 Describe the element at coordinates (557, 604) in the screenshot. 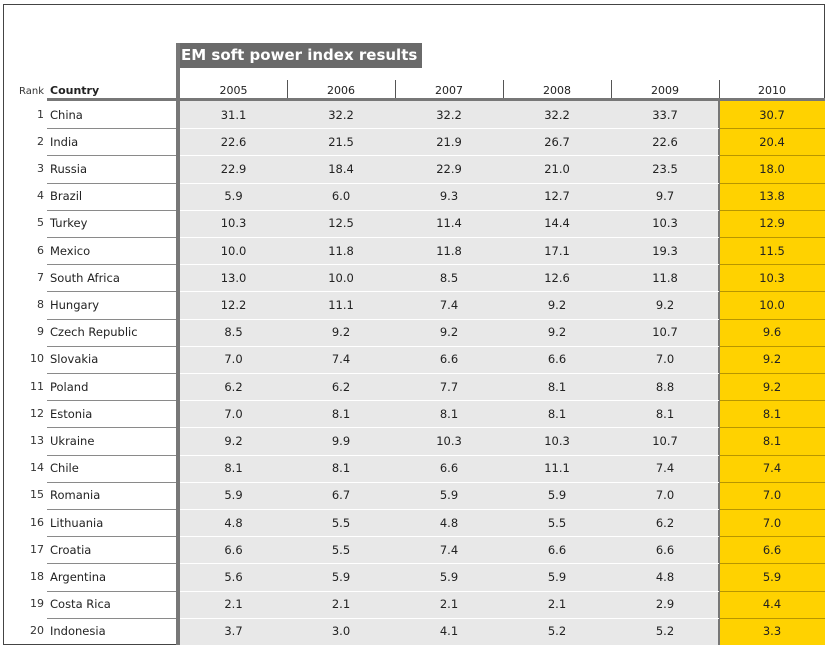

I see `value-cell-2008: 2.1` at that location.